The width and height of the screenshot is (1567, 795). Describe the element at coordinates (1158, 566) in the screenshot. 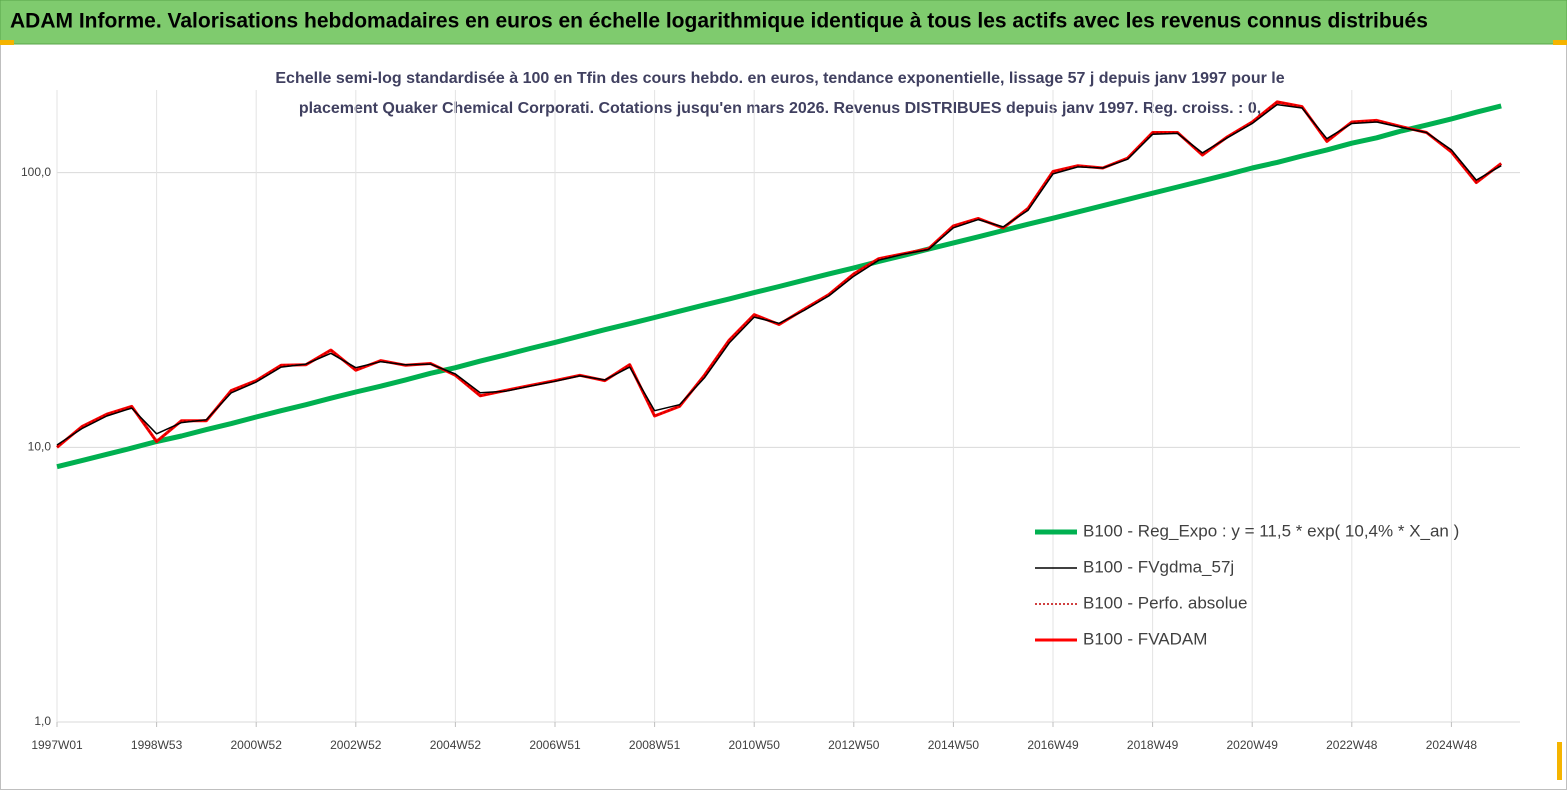

I see `legend-label: B100 - FVgdma_57j` at that location.